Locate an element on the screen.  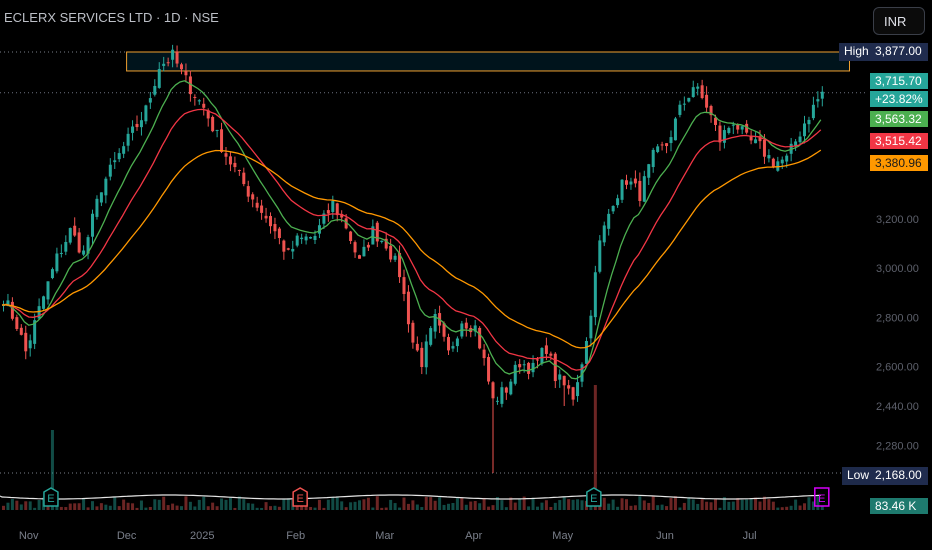
ma-fast-tag: 3,563.32 is located at coordinates (899, 119).